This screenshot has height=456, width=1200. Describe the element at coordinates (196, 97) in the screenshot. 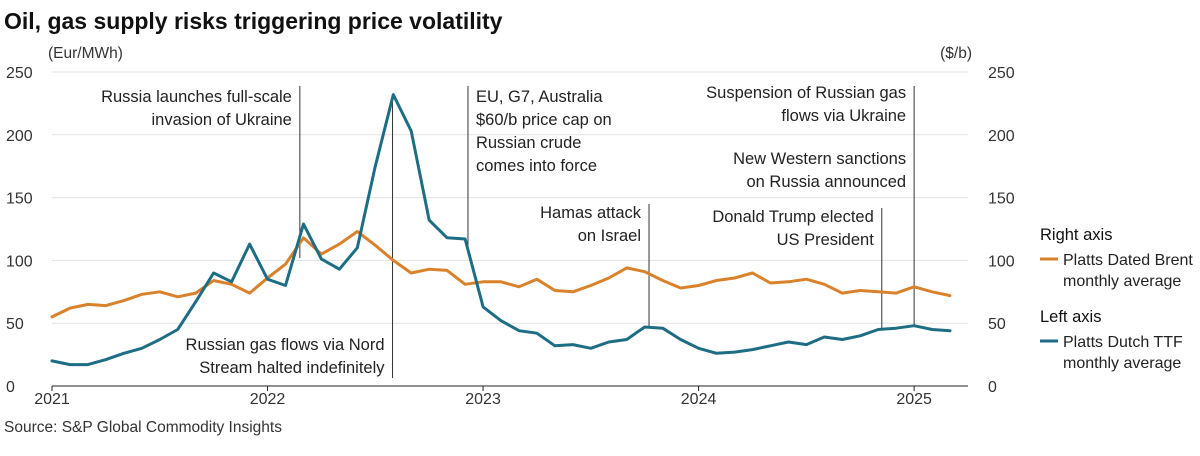

I see `annotation-text-invasion: Russia launches full-scale` at that location.